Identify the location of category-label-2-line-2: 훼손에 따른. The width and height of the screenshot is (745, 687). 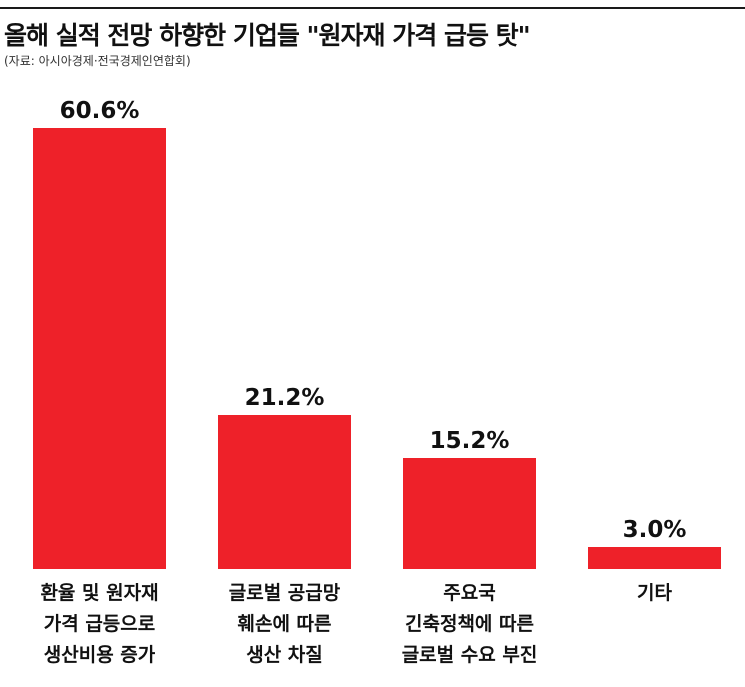
(284, 624).